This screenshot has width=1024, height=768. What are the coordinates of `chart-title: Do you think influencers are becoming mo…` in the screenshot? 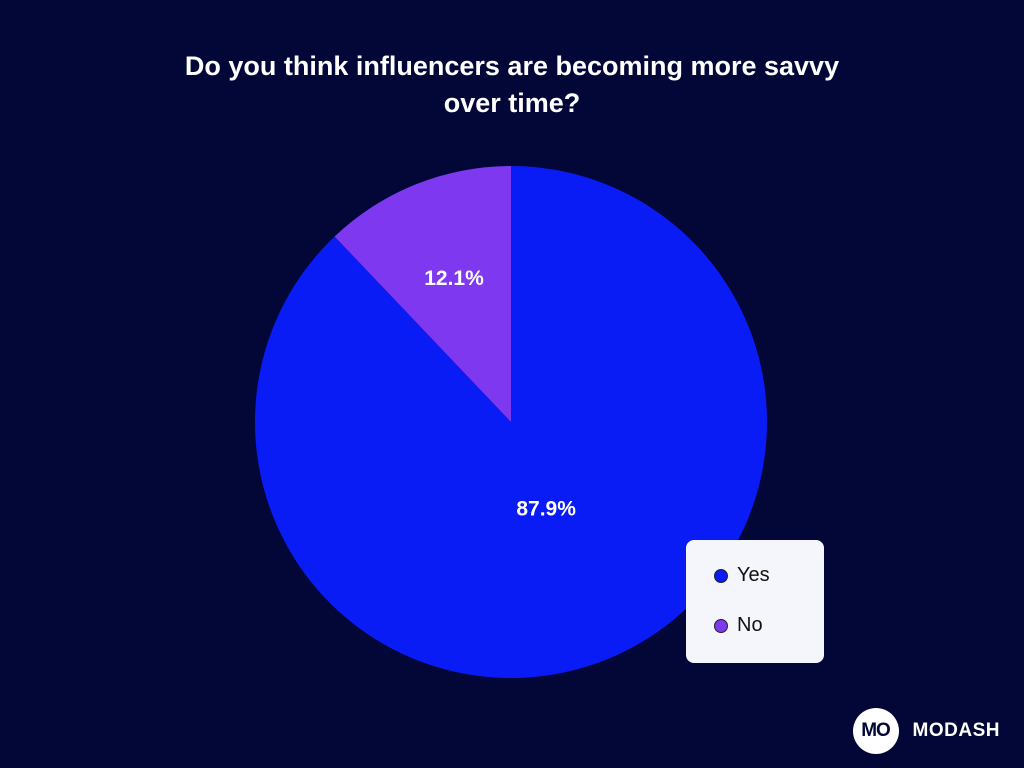 It's located at (512, 84).